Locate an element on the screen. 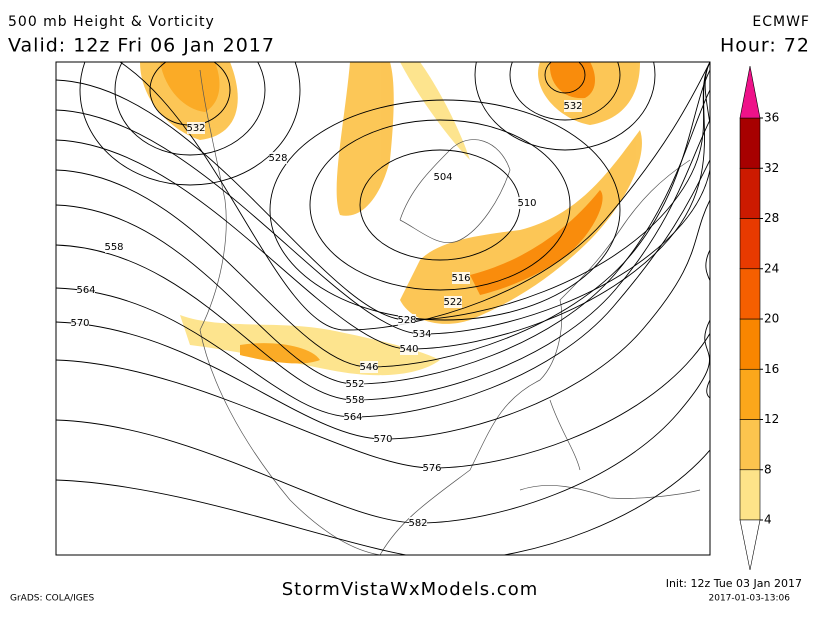  colorbar-label: 12 is located at coordinates (771, 419).